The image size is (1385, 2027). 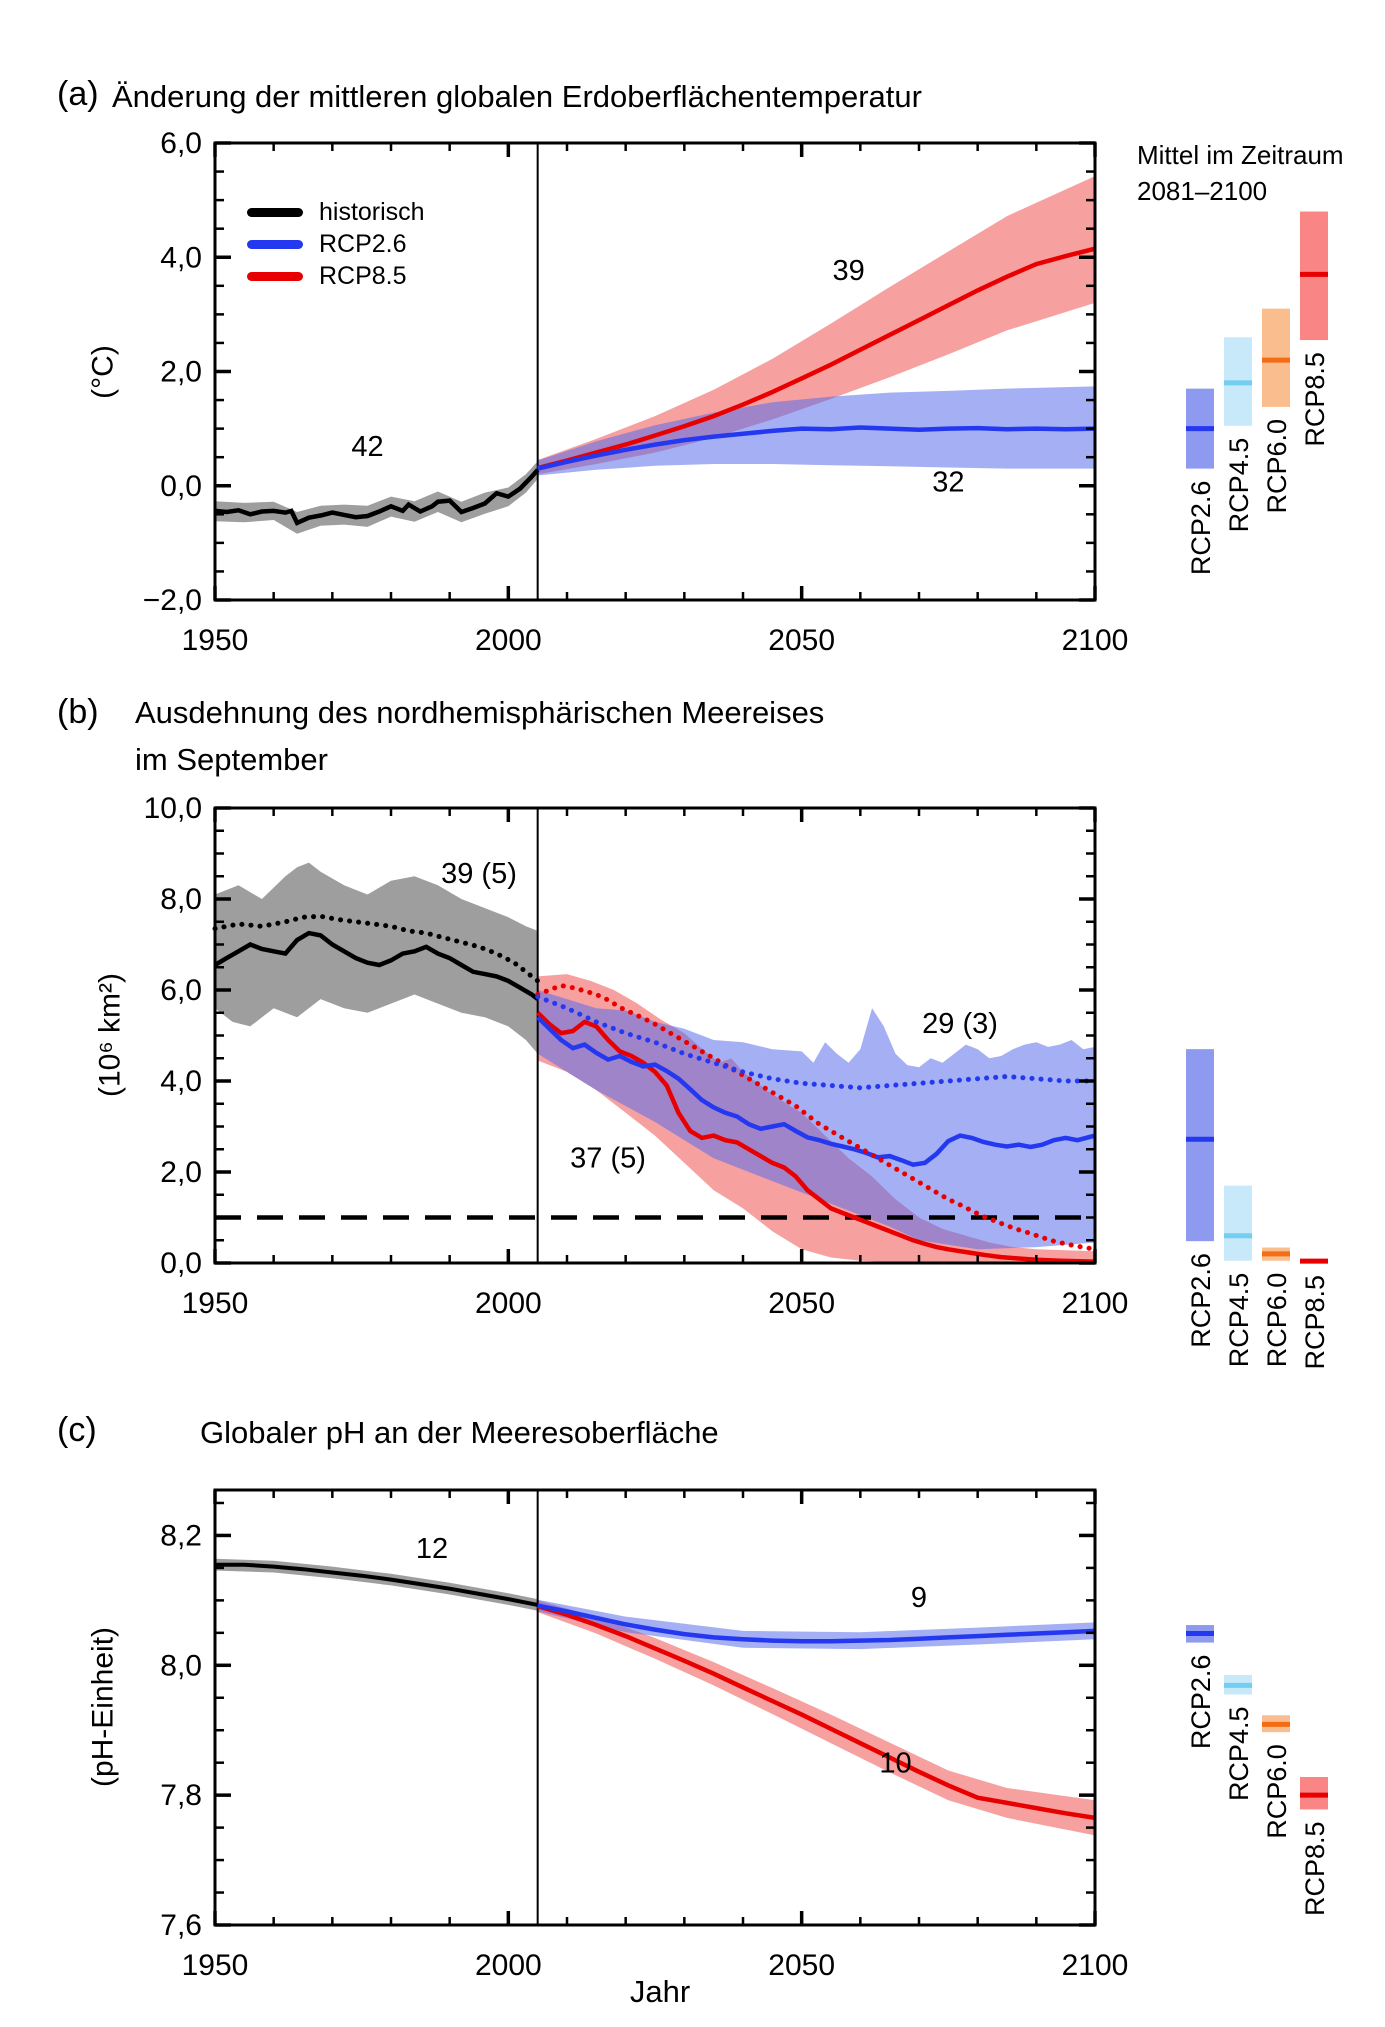 What do you see at coordinates (895, 1763) in the screenshot?
I see `annotation-10: 10` at bounding box center [895, 1763].